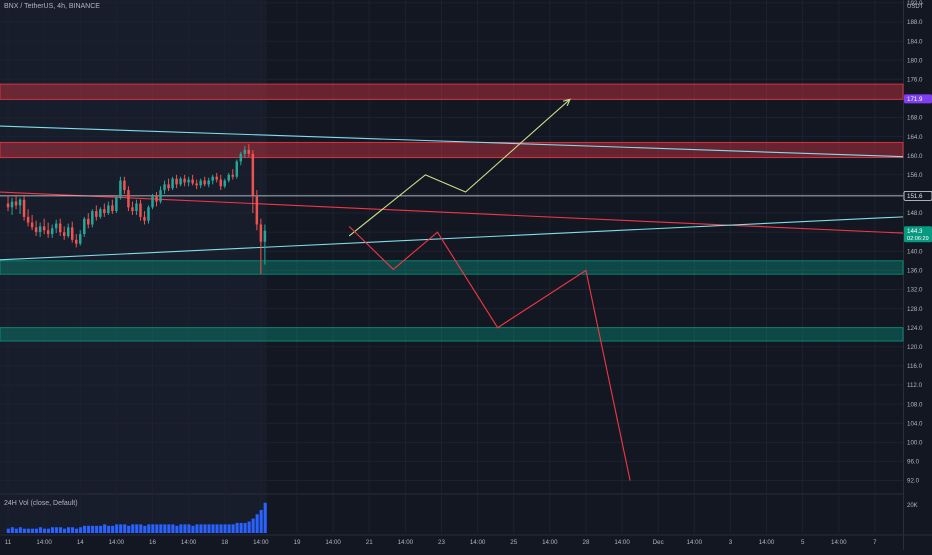  Describe the element at coordinates (915, 22) in the screenshot. I see `y-tick-label: 188.0` at that location.